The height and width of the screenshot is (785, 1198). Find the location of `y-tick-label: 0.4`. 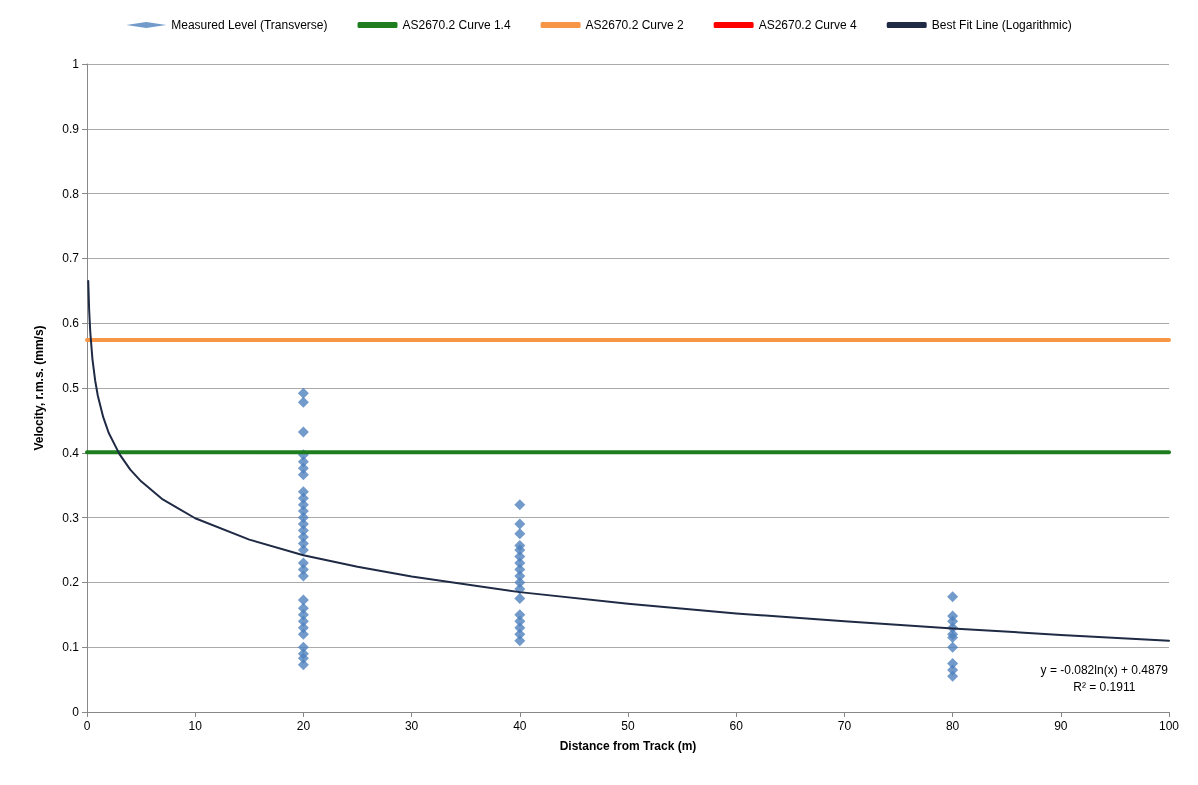

y-tick-label: 0.4 is located at coordinates (71, 452).